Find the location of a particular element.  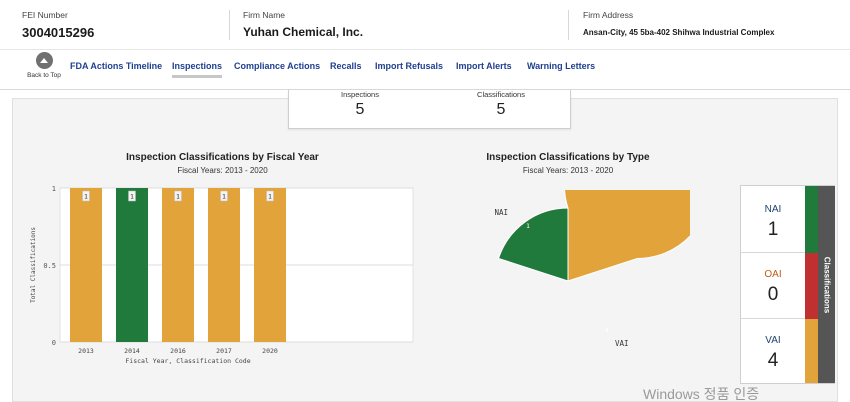

inspections-value: 5 is located at coordinates (360, 109).